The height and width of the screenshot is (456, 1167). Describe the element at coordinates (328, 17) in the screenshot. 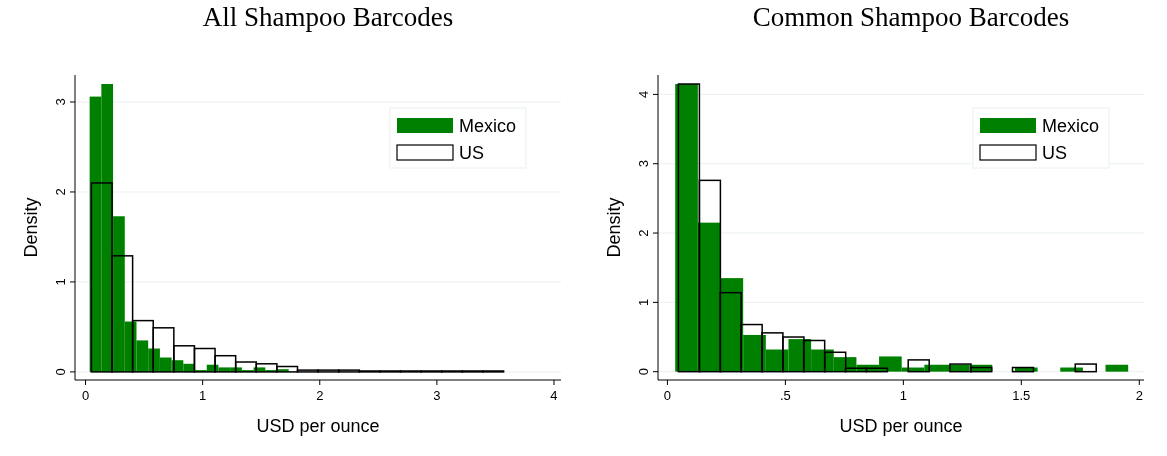

I see `chart-title: All Shampoo Barcodes` at that location.